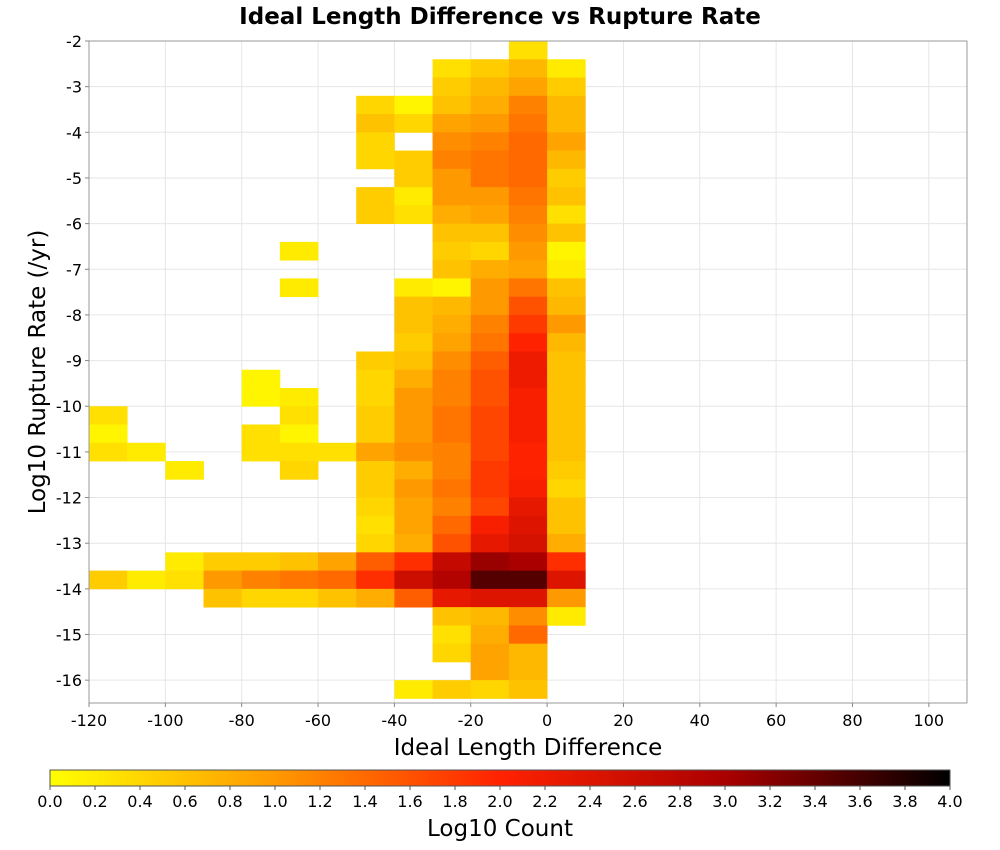 The width and height of the screenshot is (1000, 850). Describe the element at coordinates (74, 361) in the screenshot. I see `y-tick-label: -9` at that location.